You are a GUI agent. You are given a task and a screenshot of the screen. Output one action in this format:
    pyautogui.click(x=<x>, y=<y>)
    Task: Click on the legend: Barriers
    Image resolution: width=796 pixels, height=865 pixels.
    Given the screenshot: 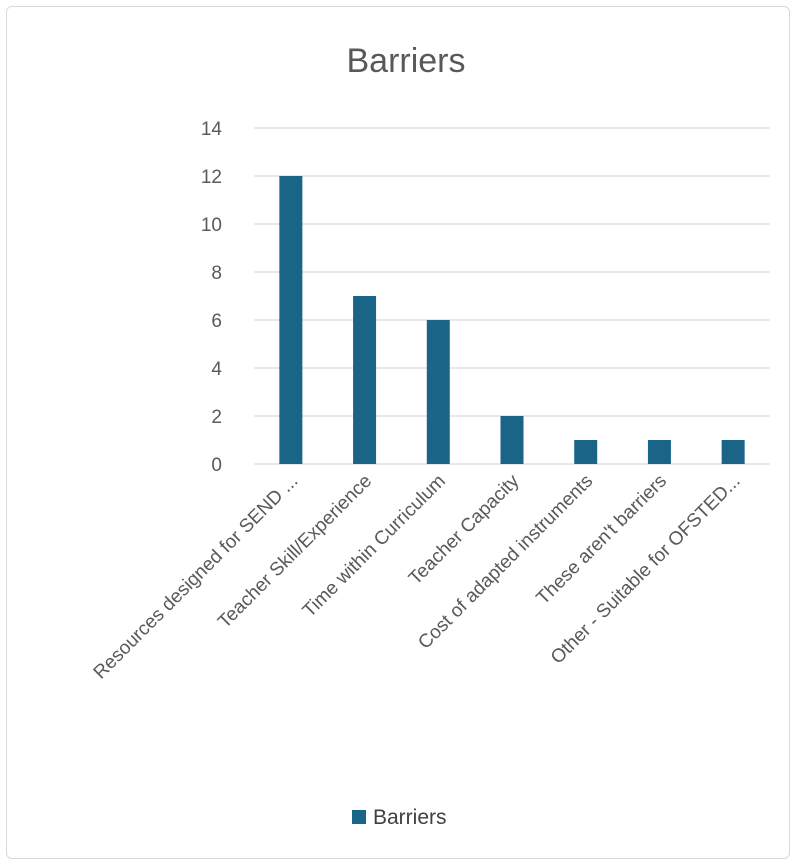 What is the action you would take?
    pyautogui.click(x=399, y=817)
    